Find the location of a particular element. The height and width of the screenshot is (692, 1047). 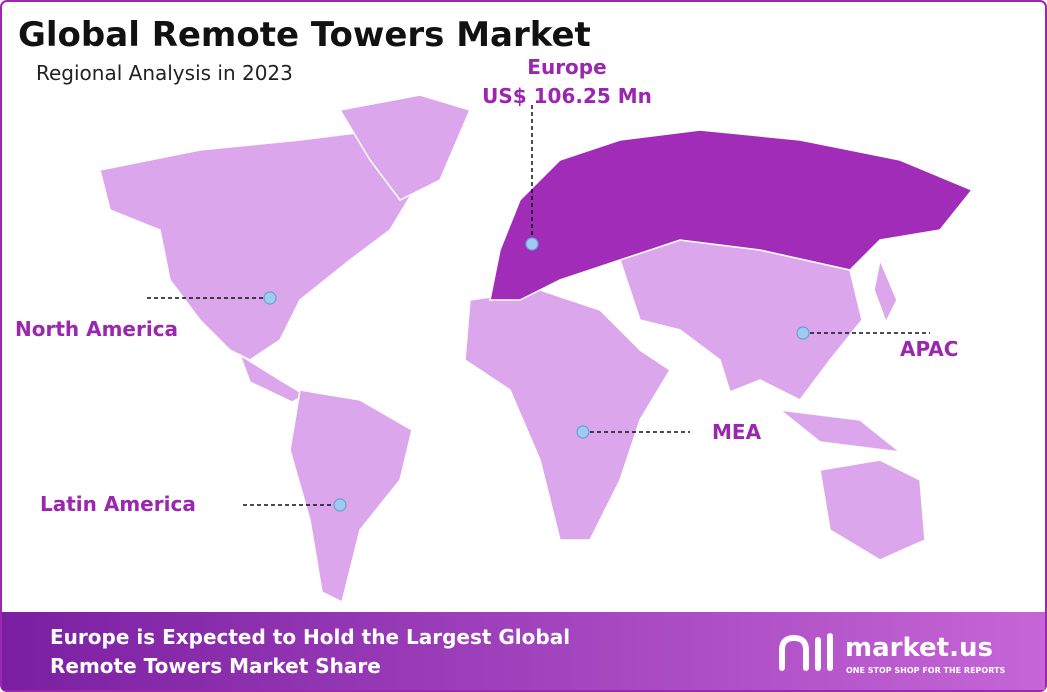

region-label: Europe is located at coordinates (566, 67).